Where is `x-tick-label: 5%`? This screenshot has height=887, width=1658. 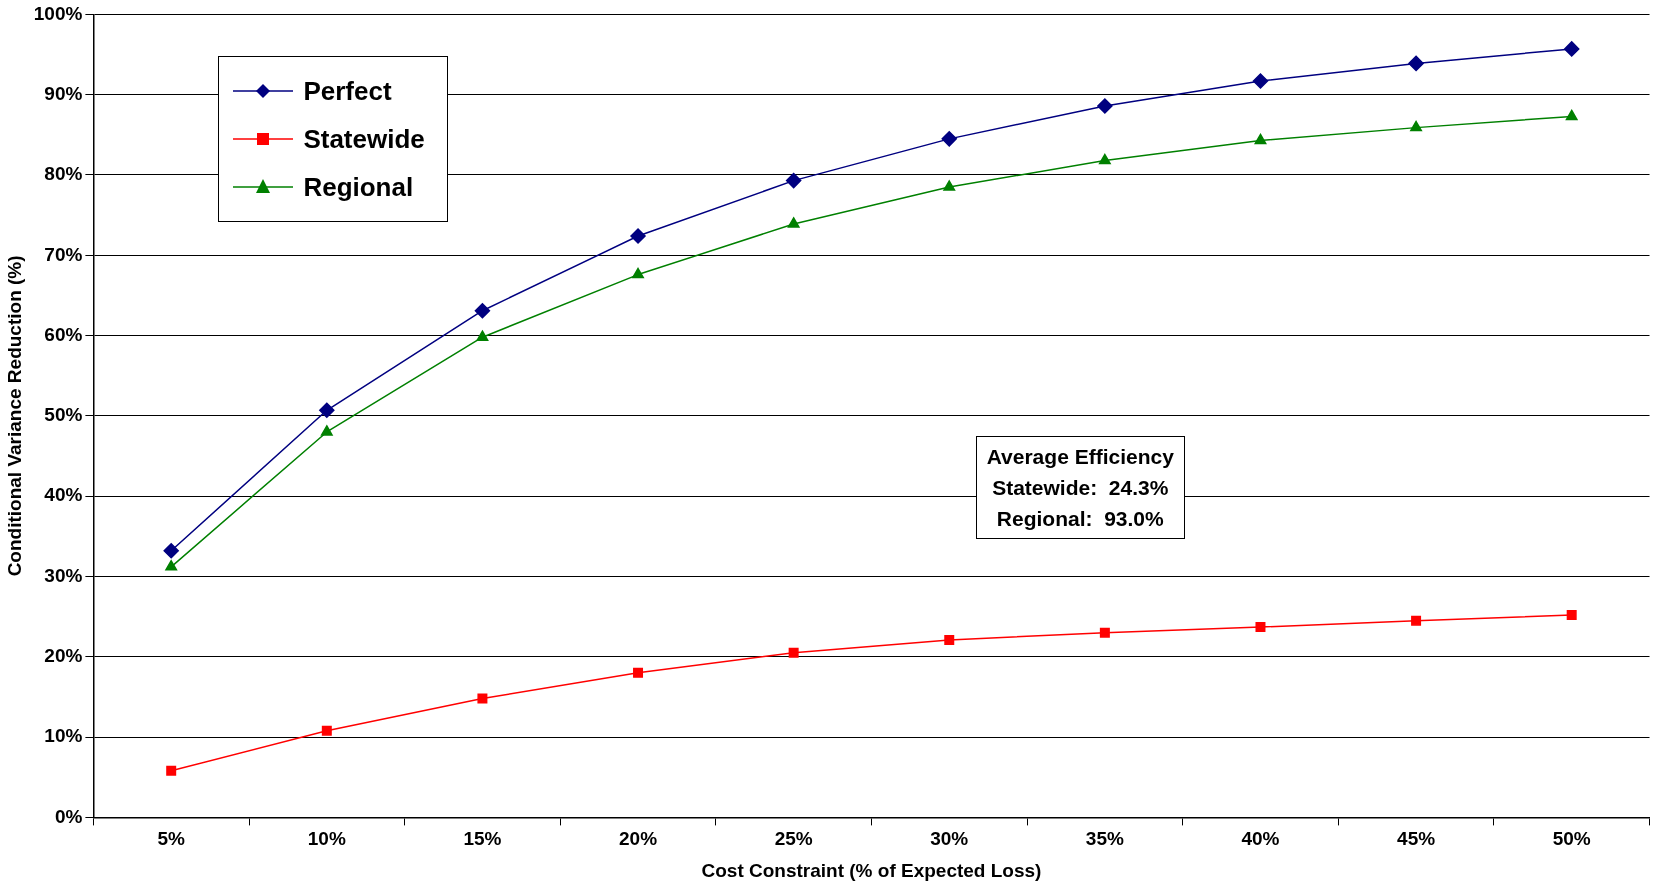 x-tick-label: 5% is located at coordinates (171, 839).